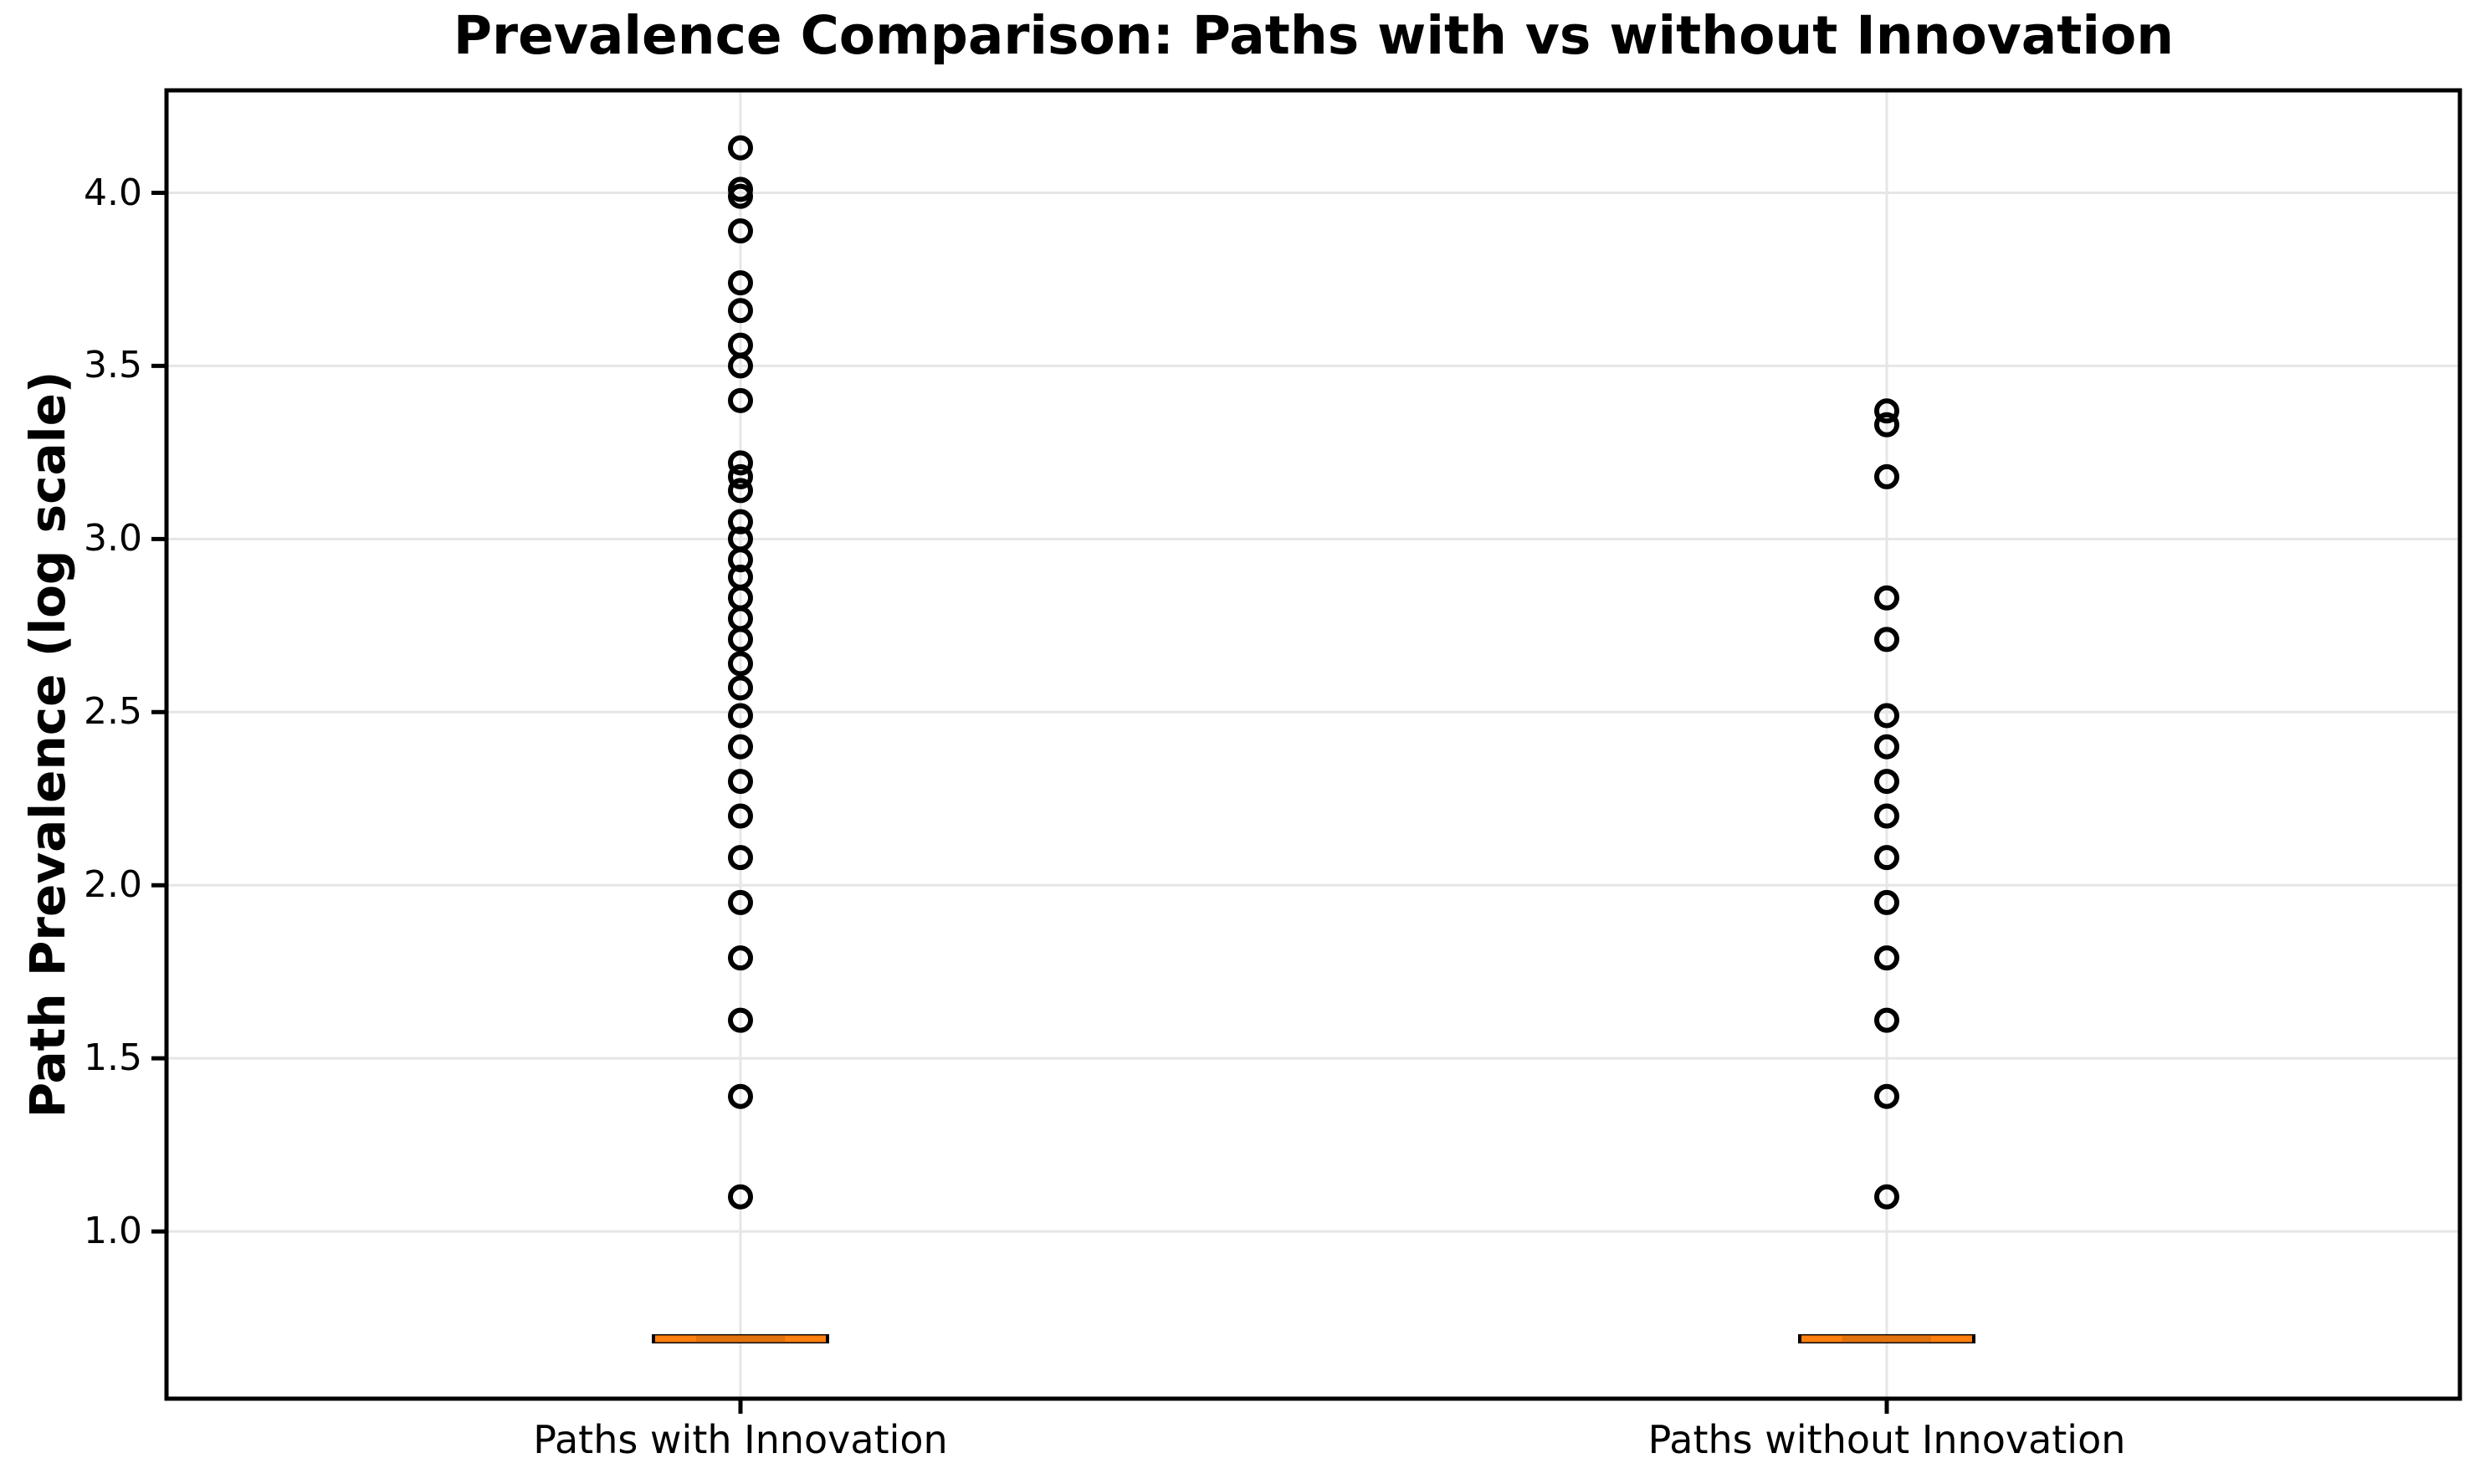 The height and width of the screenshot is (1484, 2485). What do you see at coordinates (113, 538) in the screenshot?
I see `y-tick-label: 3.0` at bounding box center [113, 538].